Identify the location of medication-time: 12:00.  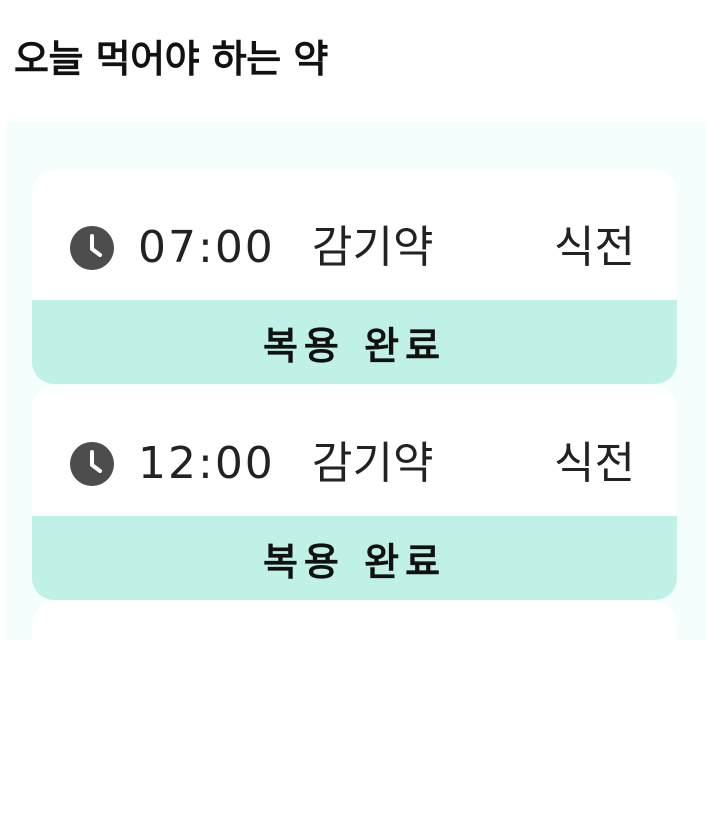
(206, 463).